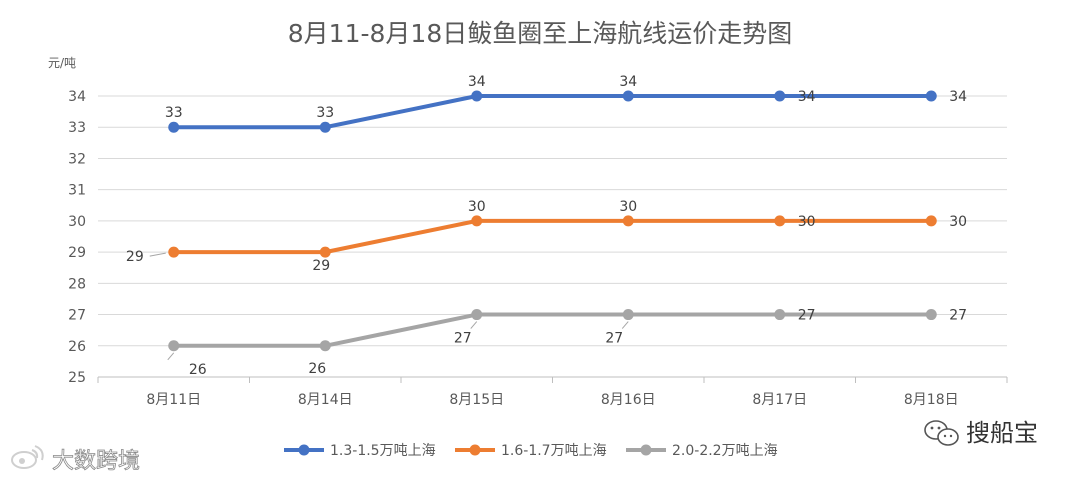 The image size is (1080, 479). I want to click on x-tick-label: 8月11日, so click(173, 400).